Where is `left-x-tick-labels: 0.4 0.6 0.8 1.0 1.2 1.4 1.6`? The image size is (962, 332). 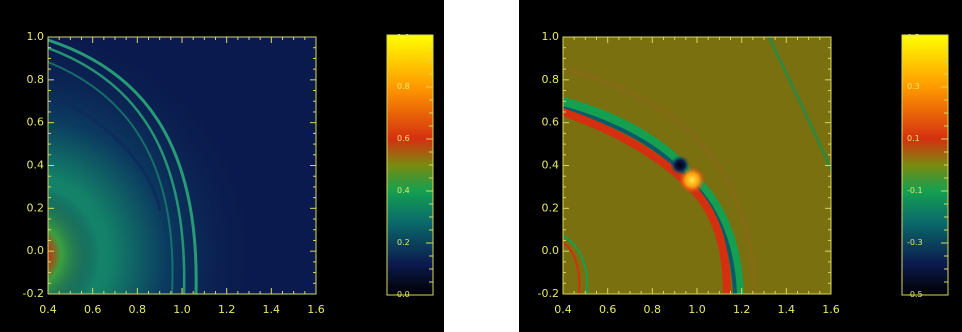 left-x-tick-labels: 0.4 0.6 0.8 1.0 1.2 1.4 1.6 is located at coordinates (182, 309).